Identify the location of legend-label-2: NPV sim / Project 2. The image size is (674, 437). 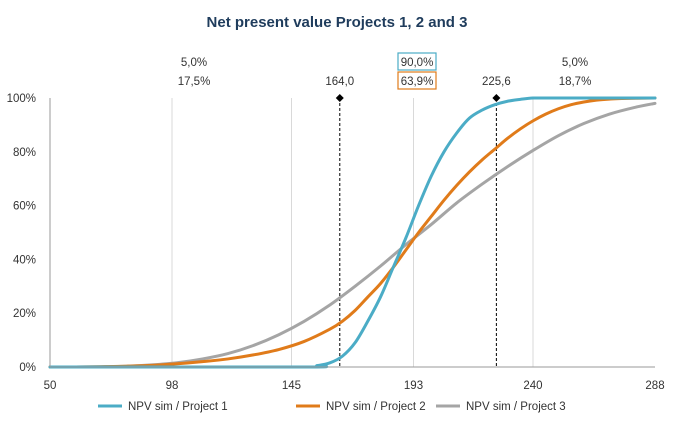
(376, 407).